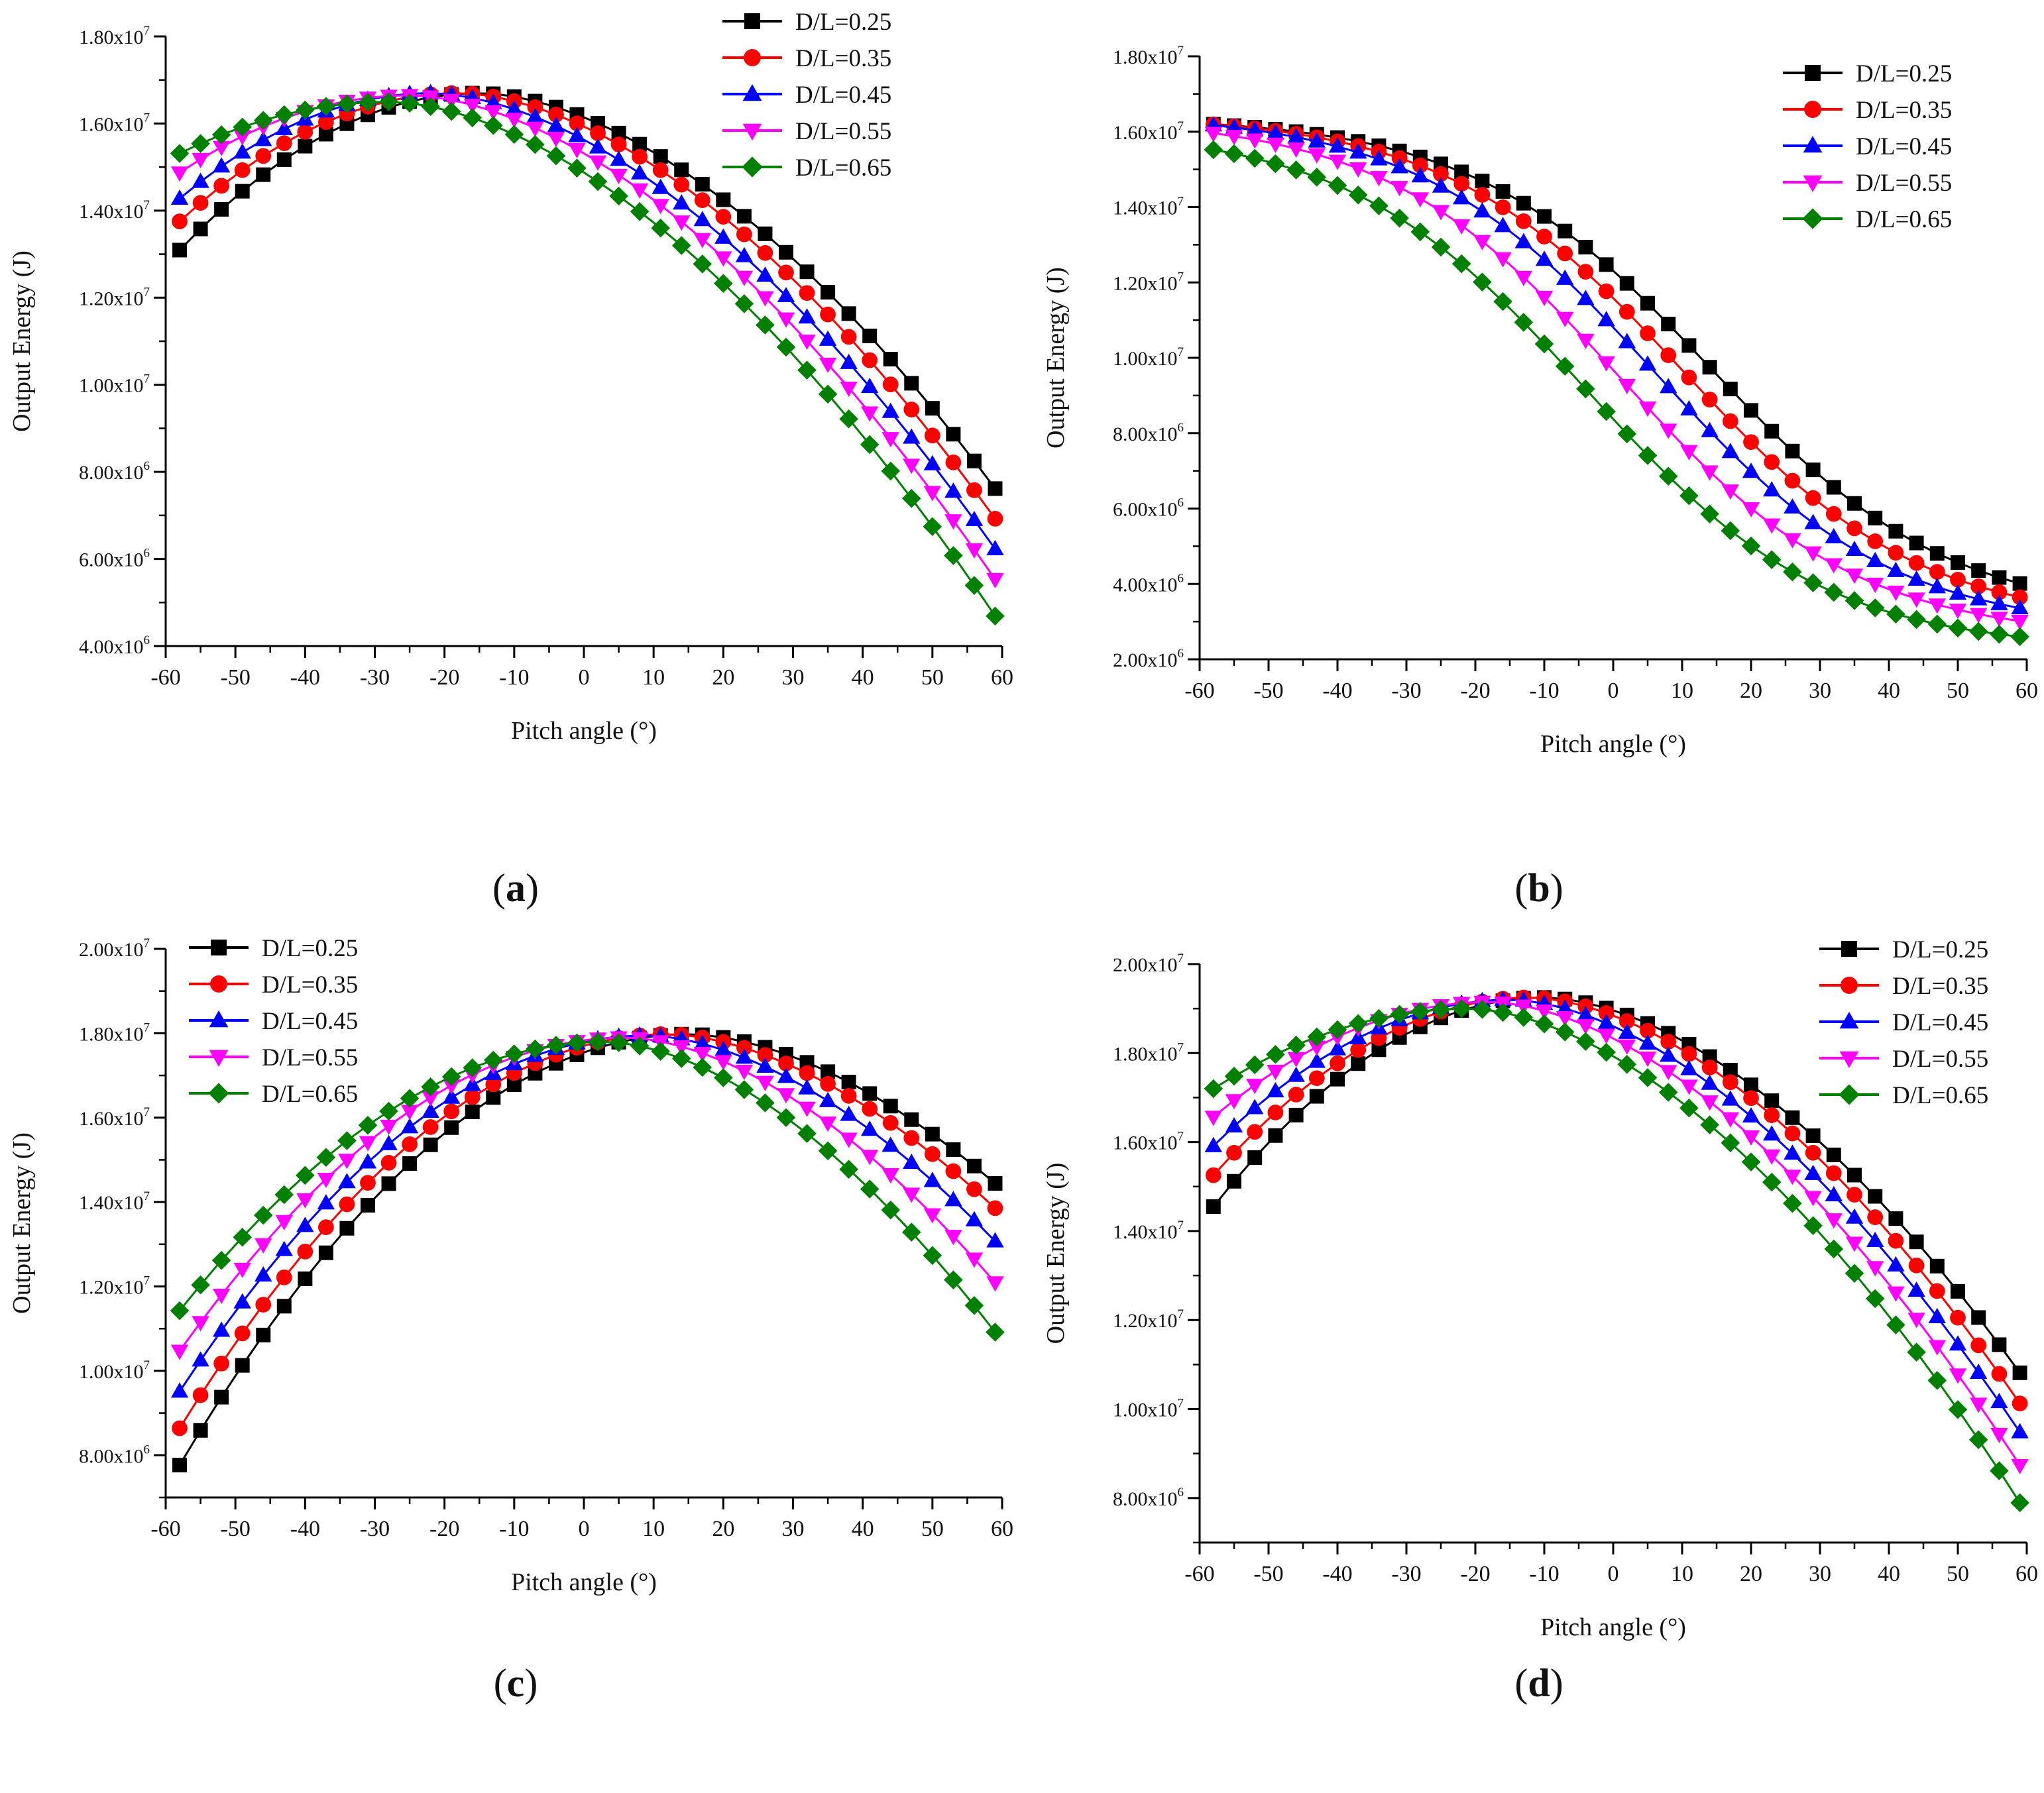 The width and height of the screenshot is (2044, 1793). Describe the element at coordinates (1148, 1142) in the screenshot. I see `y-tick-label: 1.60x10⁷` at that location.